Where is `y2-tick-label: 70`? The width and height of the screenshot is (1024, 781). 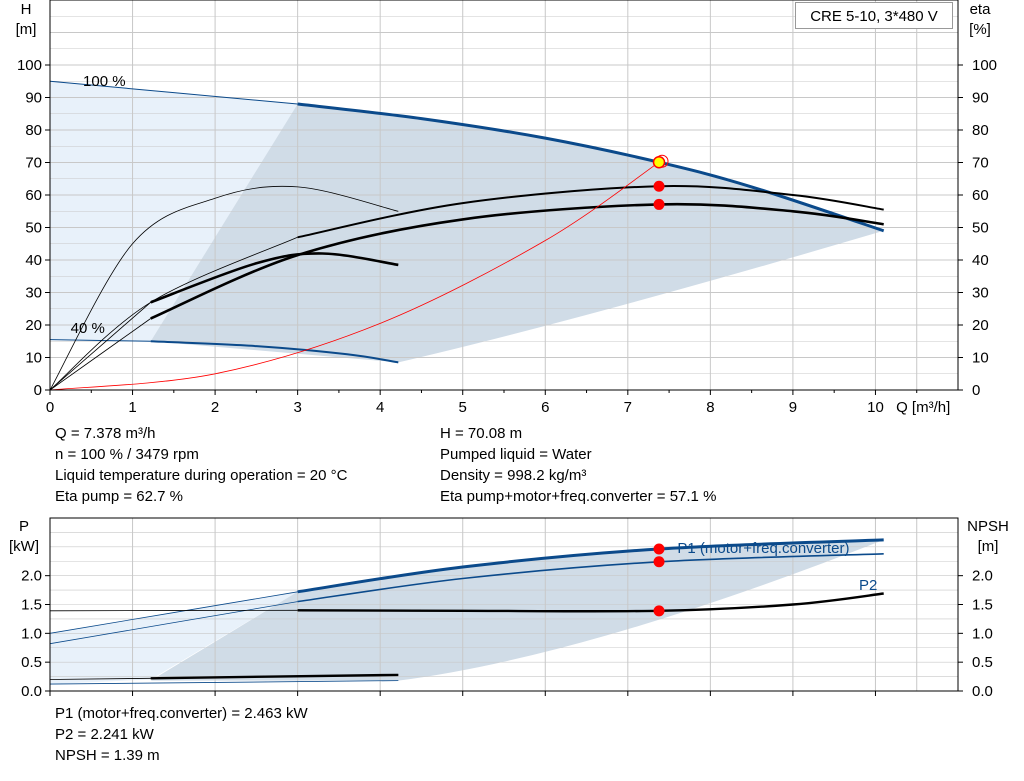 y2-tick-label: 70 is located at coordinates (980, 163).